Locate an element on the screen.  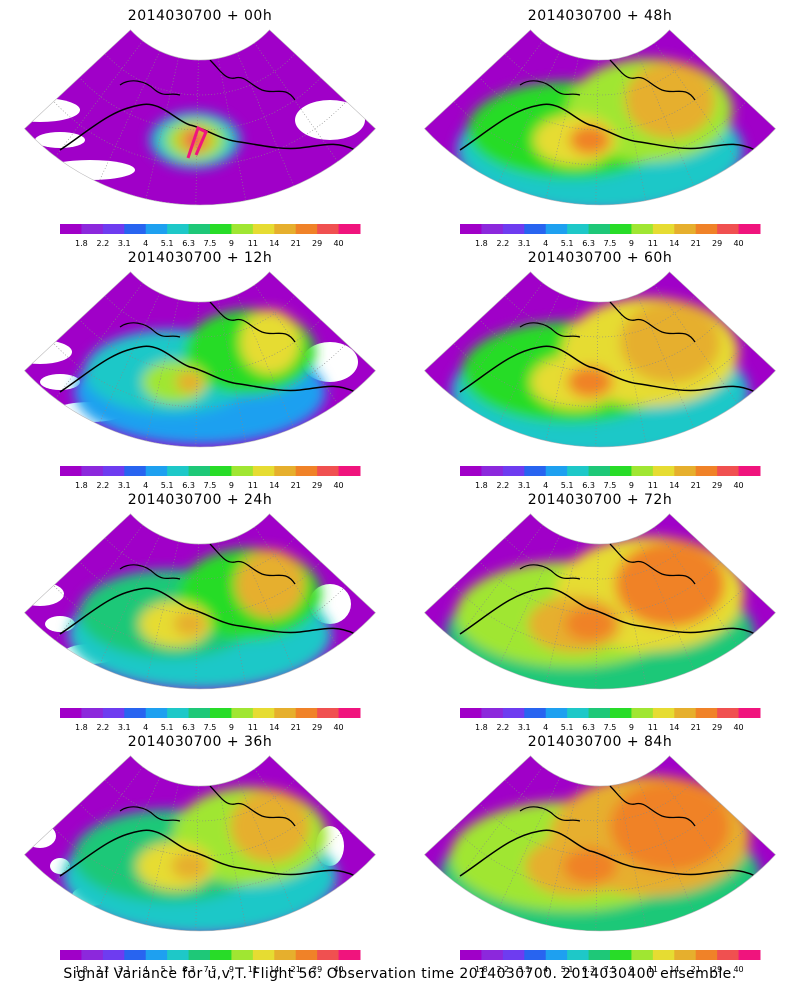
flight-track is located at coordinates (197, 142).